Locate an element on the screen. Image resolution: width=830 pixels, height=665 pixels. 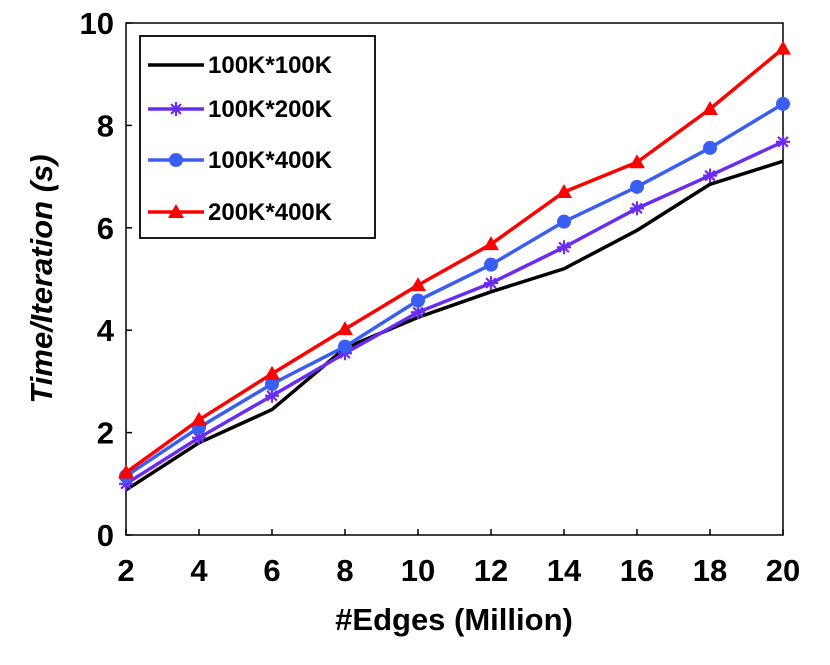
y-tick-label: 8 is located at coordinates (105, 125).